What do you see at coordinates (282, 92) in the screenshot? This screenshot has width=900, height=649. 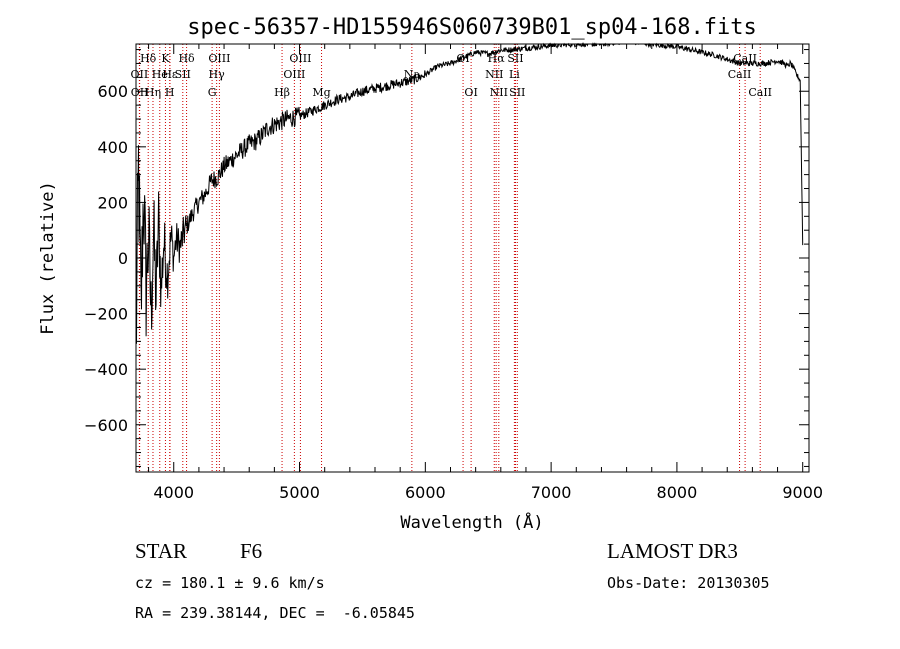 I see `spectral-line-label: Hβ` at bounding box center [282, 92].